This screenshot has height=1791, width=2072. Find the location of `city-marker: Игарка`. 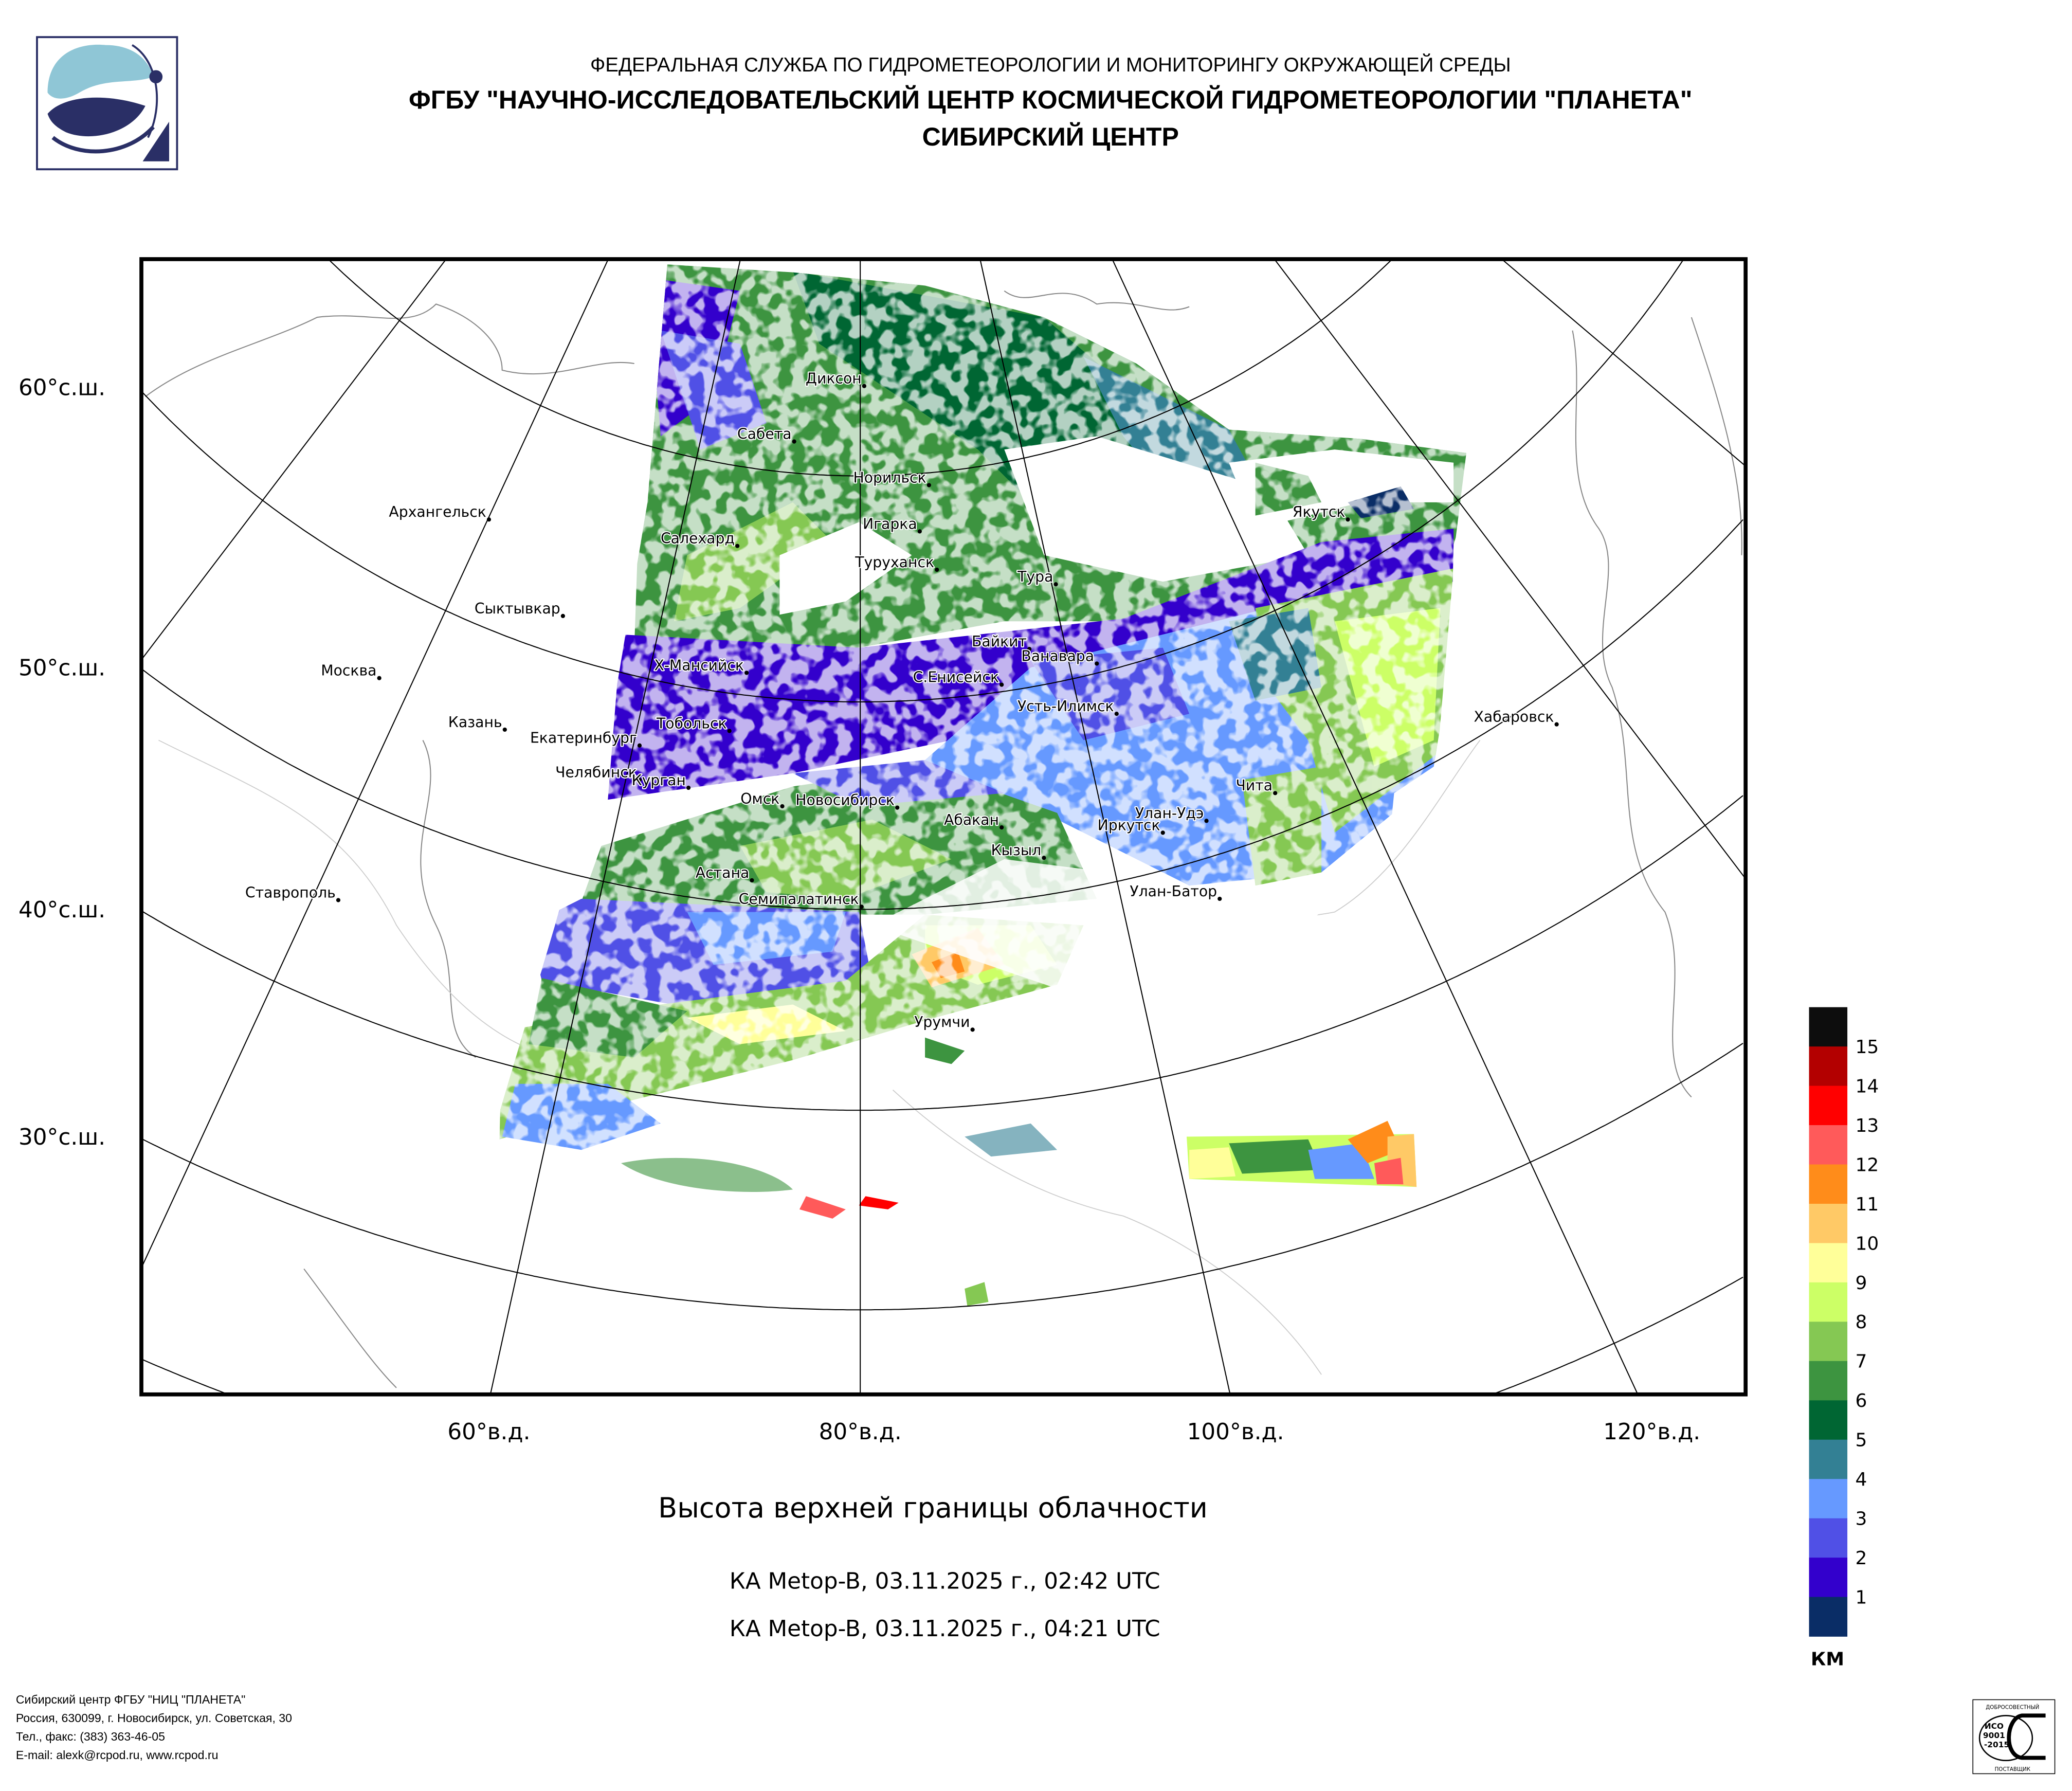

city-marker: Игарка is located at coordinates (892, 524).